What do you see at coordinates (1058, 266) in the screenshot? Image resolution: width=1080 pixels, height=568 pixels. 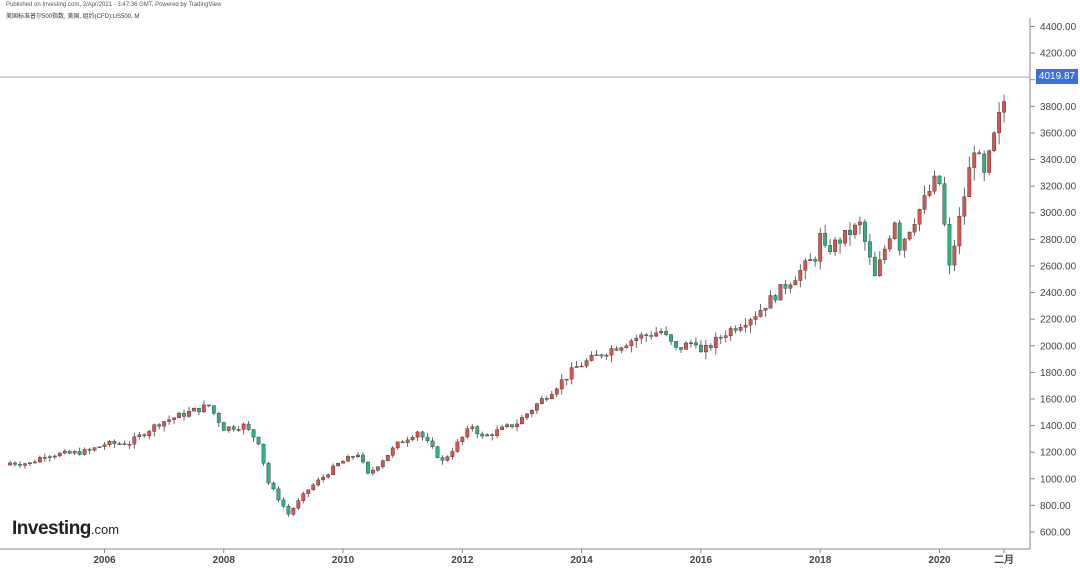 I see `y-tick-label: 2600.00` at bounding box center [1058, 266].